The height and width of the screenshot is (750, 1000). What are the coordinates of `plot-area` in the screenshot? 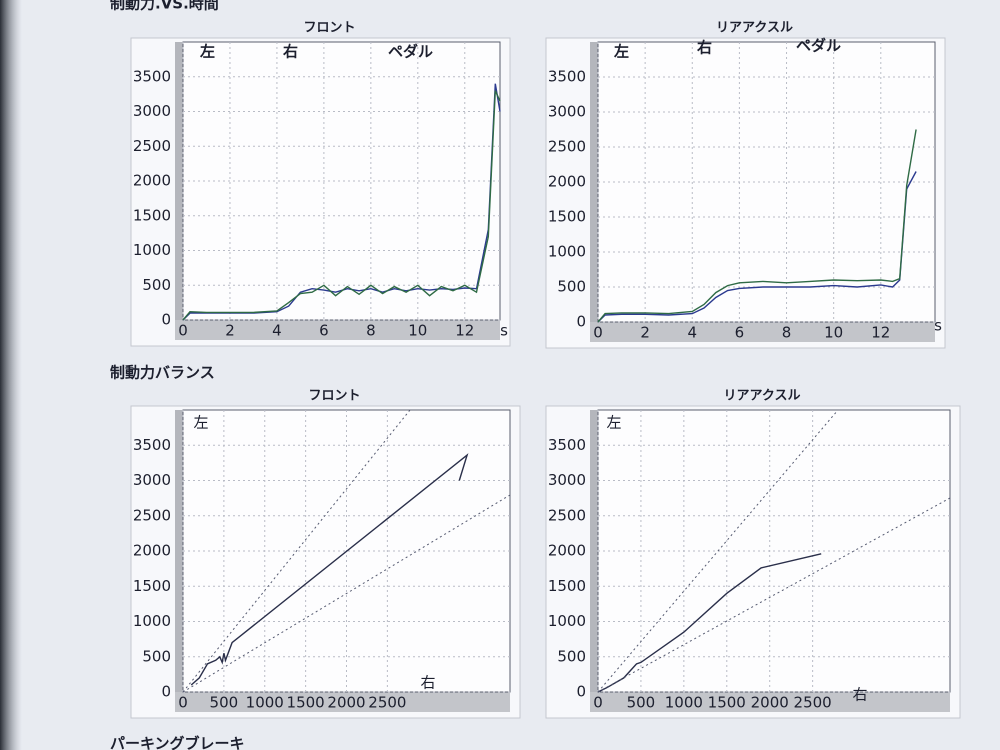 It's located at (341, 181).